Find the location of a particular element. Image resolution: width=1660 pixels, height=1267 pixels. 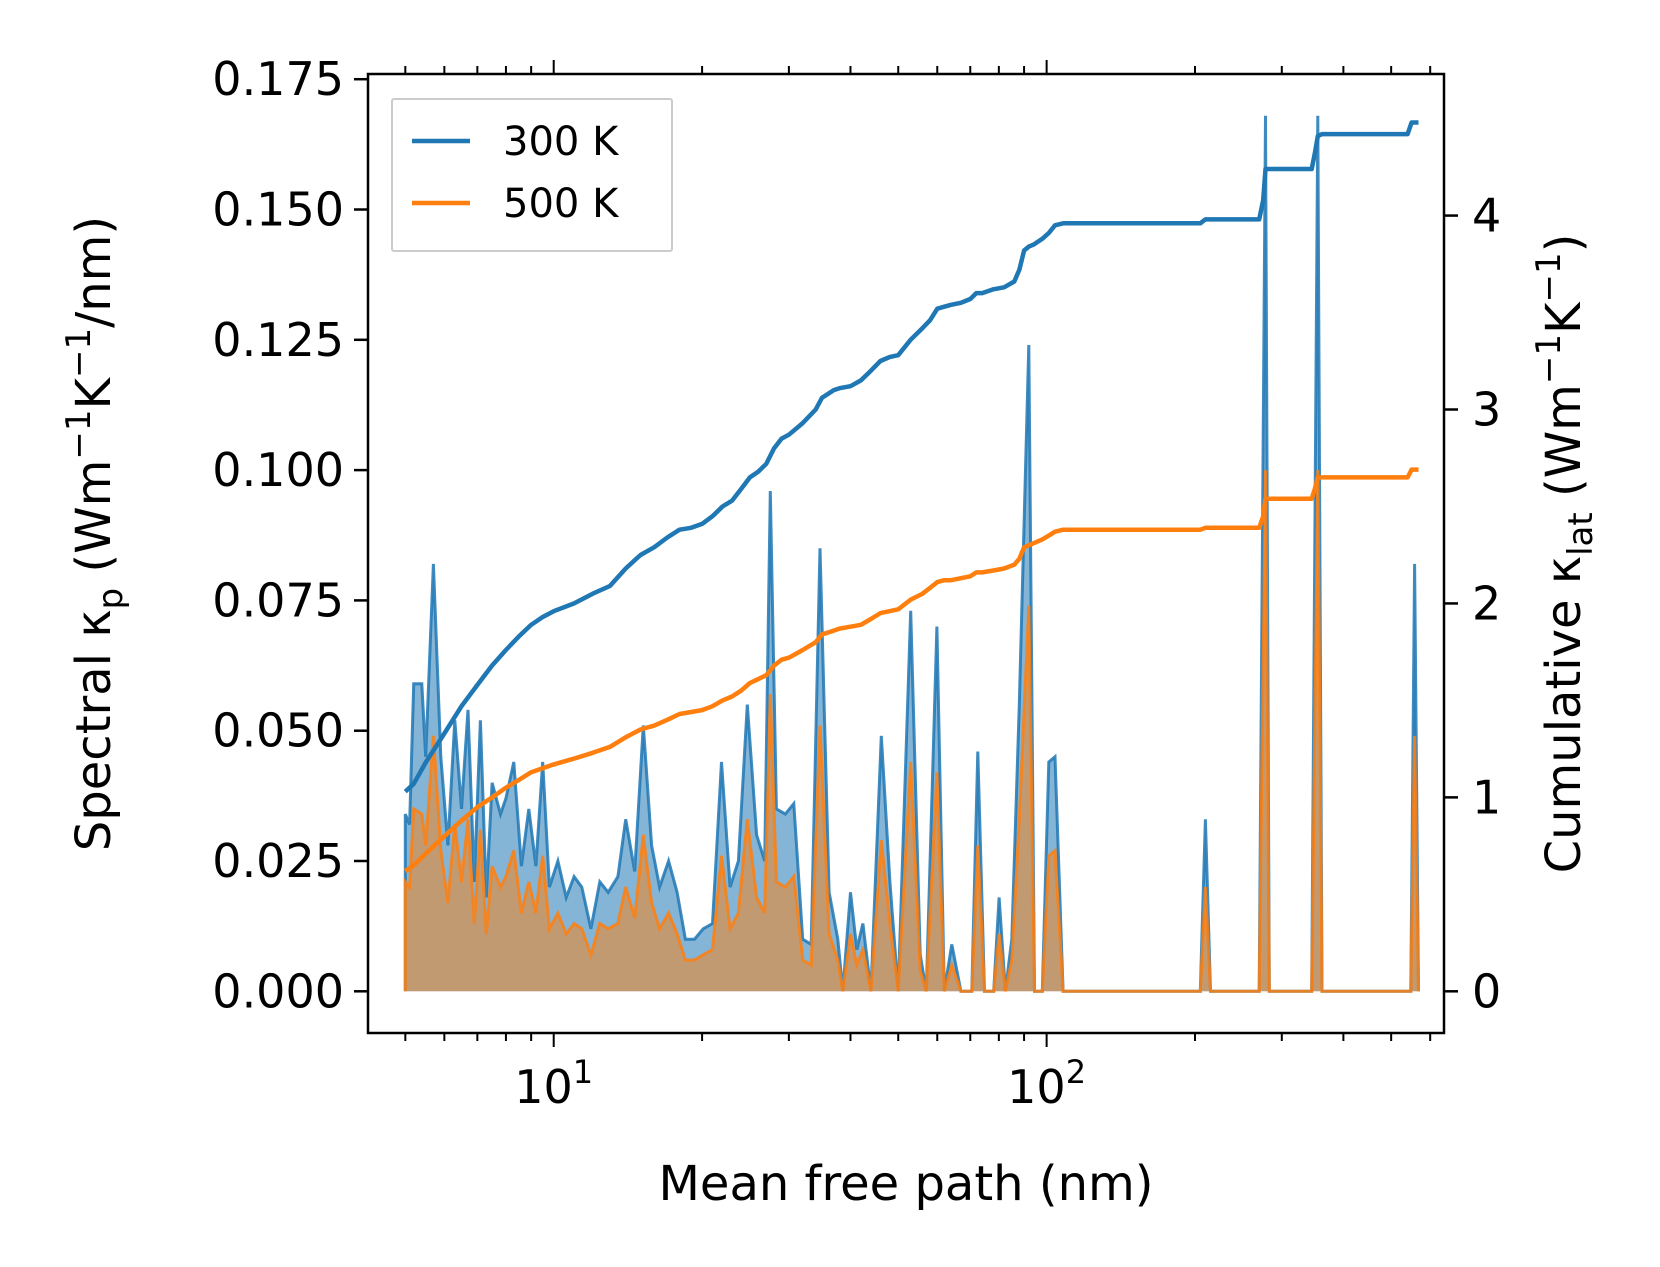

x-tick-label: 10² is located at coordinates (1046, 1083).